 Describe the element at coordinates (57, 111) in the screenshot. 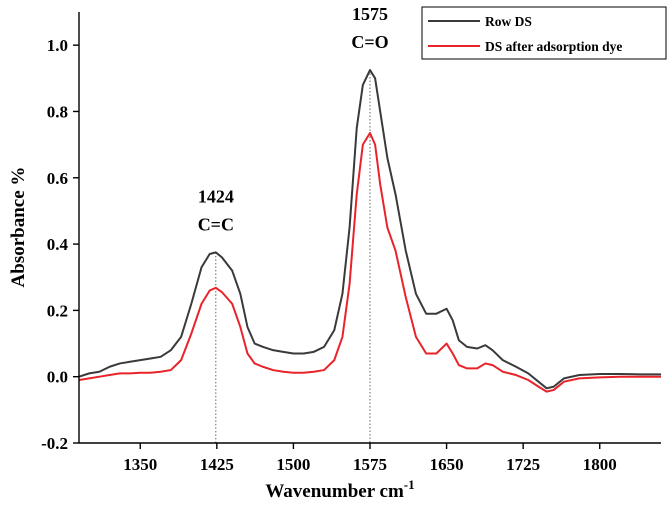

I see `y-tick-label-5: 0.8` at that location.